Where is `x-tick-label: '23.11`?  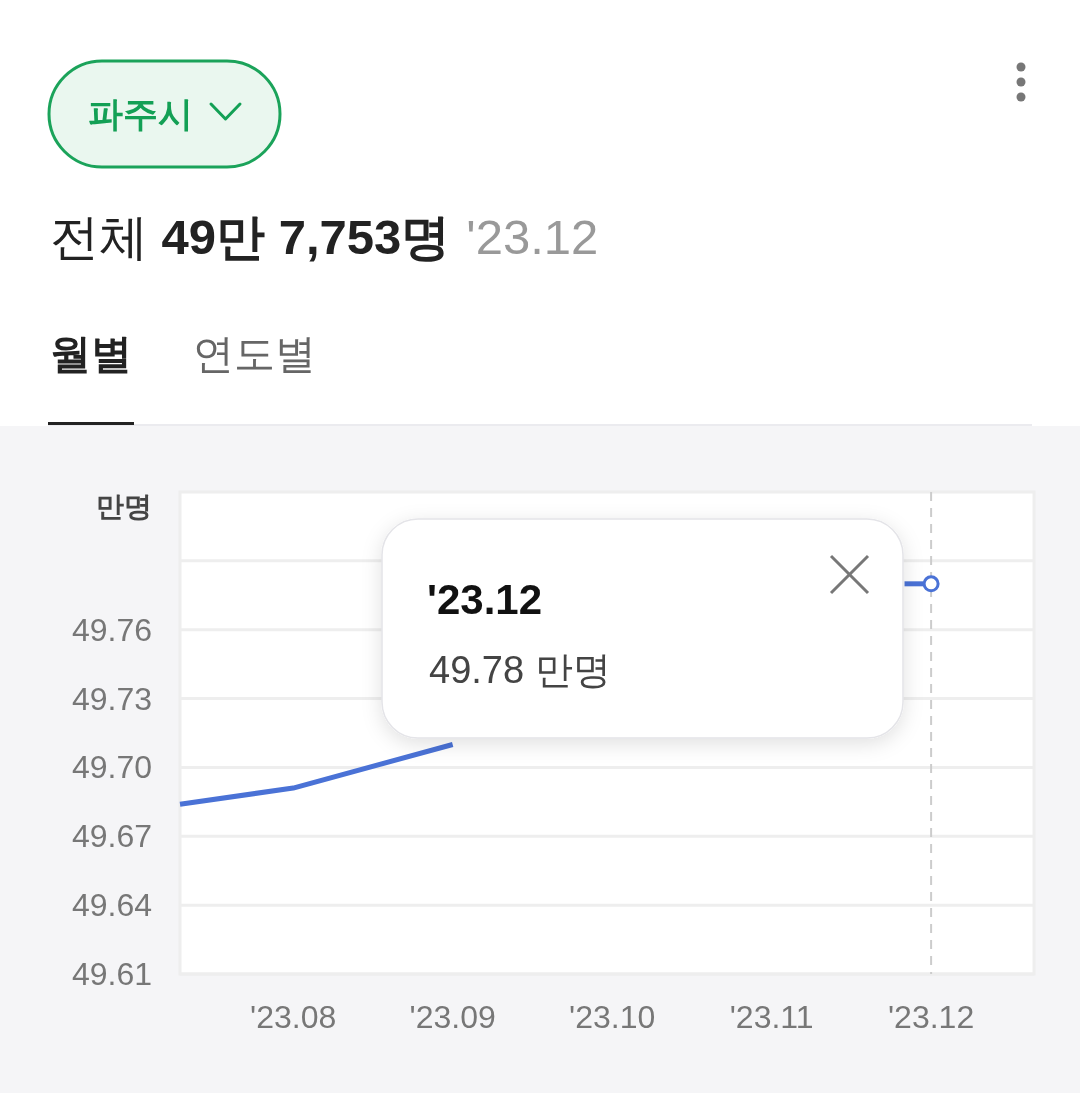
x-tick-label: '23.11 is located at coordinates (771, 1017).